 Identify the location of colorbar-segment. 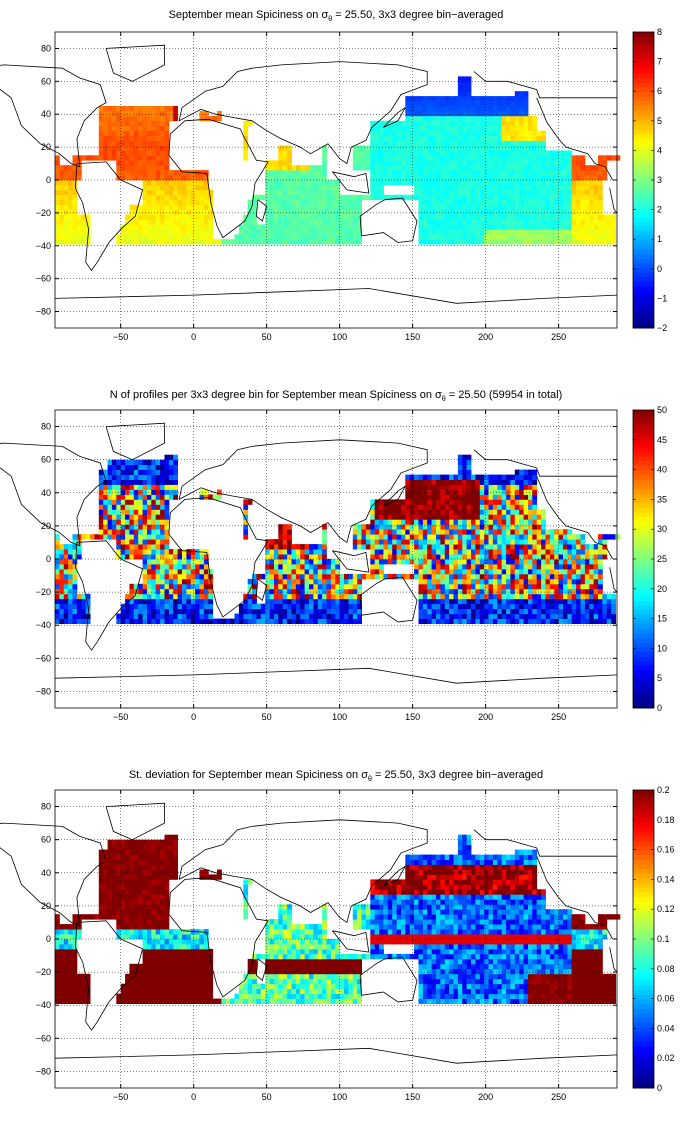
(643, 215).